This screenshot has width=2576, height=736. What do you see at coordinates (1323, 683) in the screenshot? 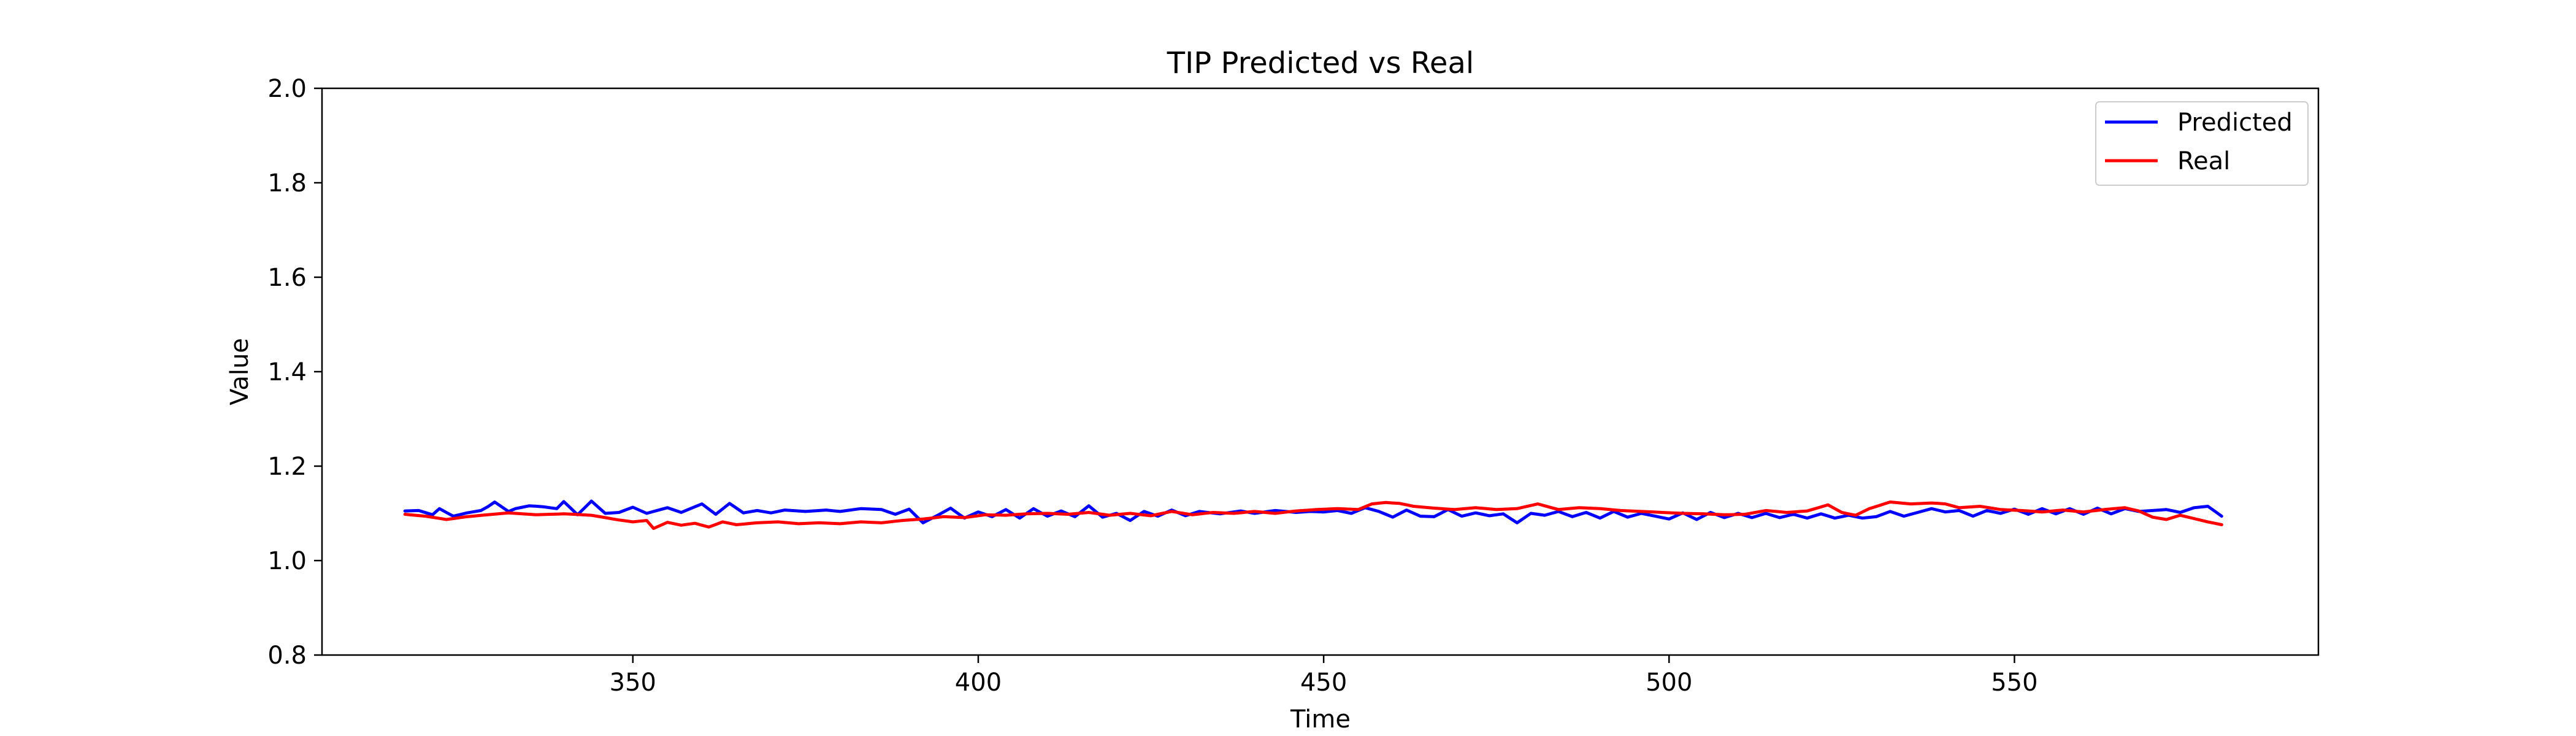
I see `x-tick-label: 450` at bounding box center [1323, 683].